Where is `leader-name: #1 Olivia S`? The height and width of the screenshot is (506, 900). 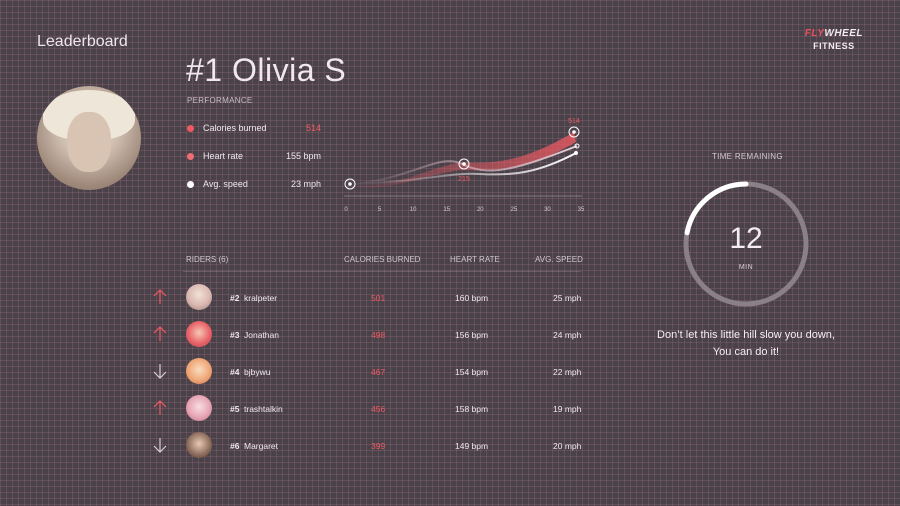 leader-name: #1 Olivia S is located at coordinates (266, 70).